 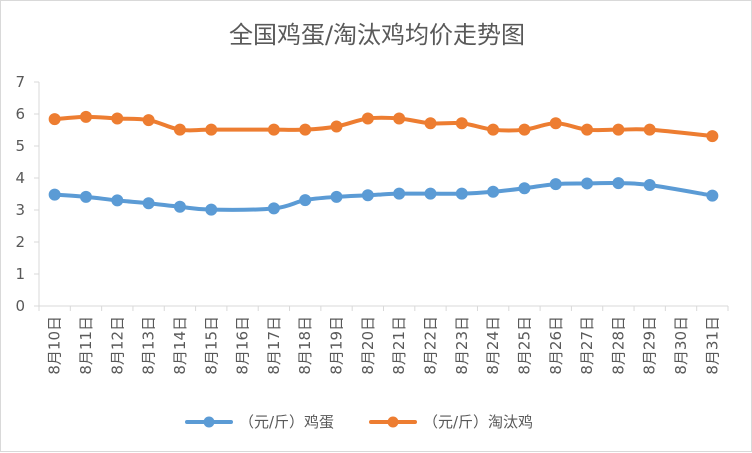 What do you see at coordinates (20, 274) in the screenshot?
I see `y-tick-label: 1` at bounding box center [20, 274].